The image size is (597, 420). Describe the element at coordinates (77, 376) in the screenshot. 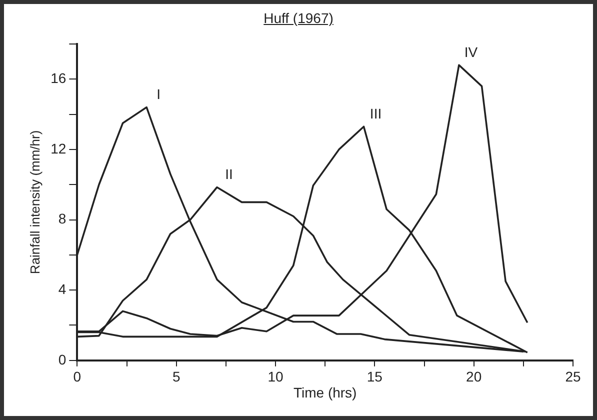

I see `x-tick-label: 0` at that location.